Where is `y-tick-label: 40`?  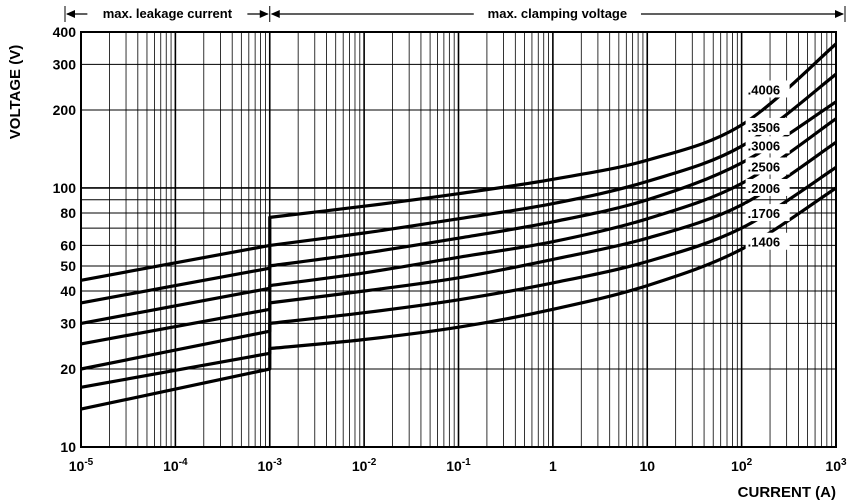
y-tick-label: 40 is located at coordinates (68, 291).